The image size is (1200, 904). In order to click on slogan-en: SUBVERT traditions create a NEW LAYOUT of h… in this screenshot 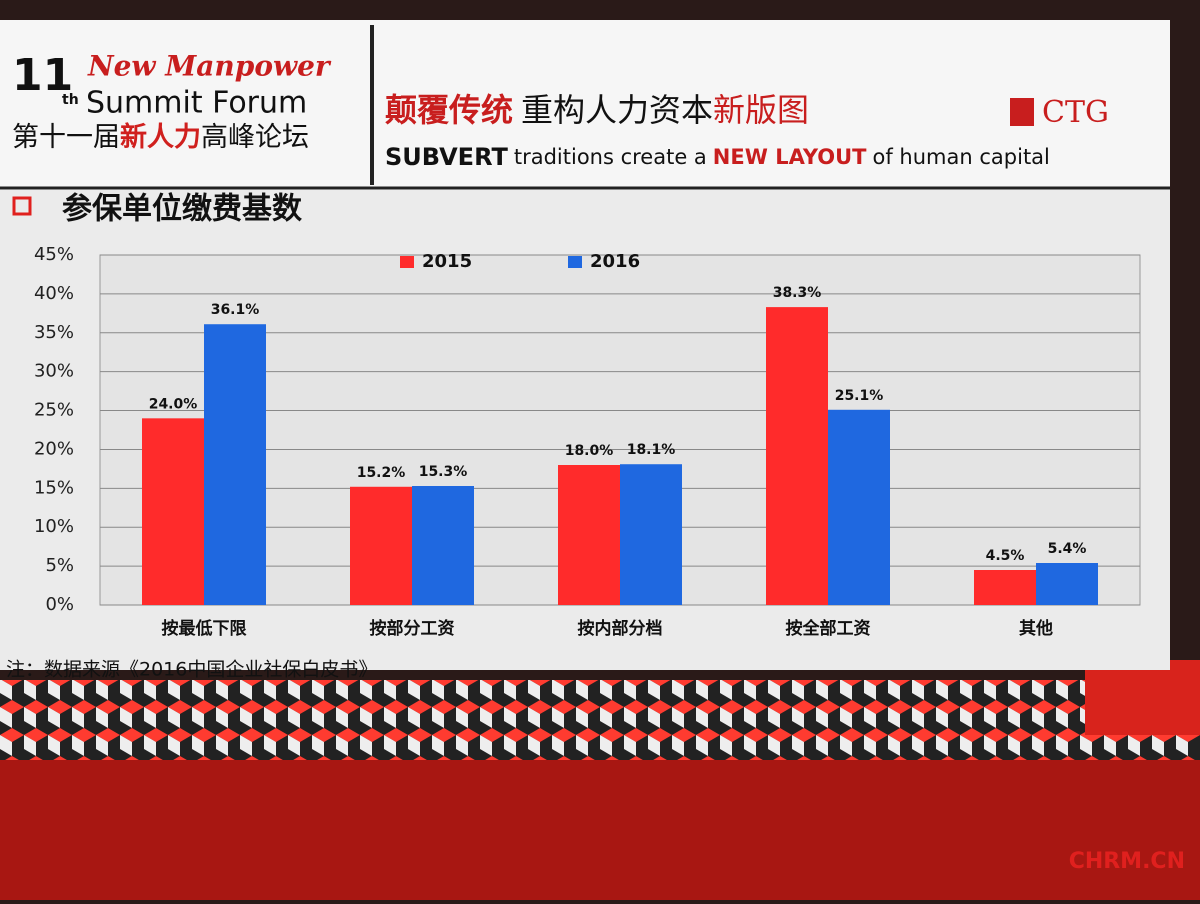, I will do `click(717, 157)`.